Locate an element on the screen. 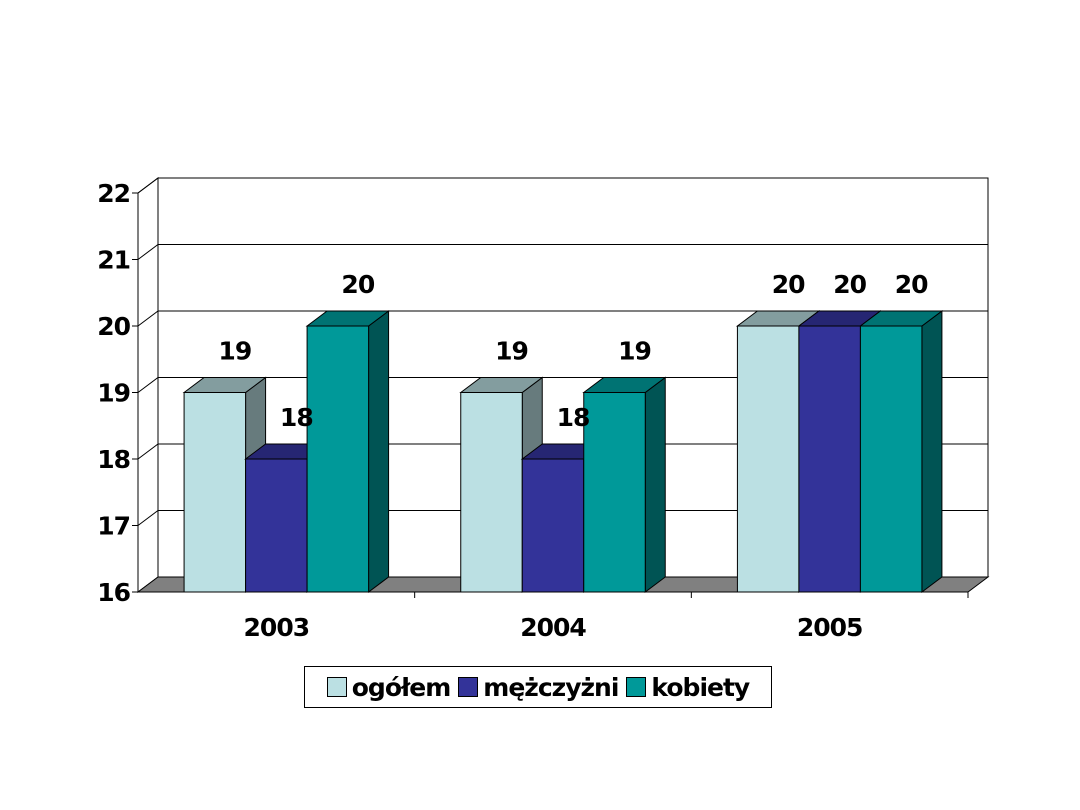 The height and width of the screenshot is (810, 1080). legend-label: ogółem is located at coordinates (401, 687).